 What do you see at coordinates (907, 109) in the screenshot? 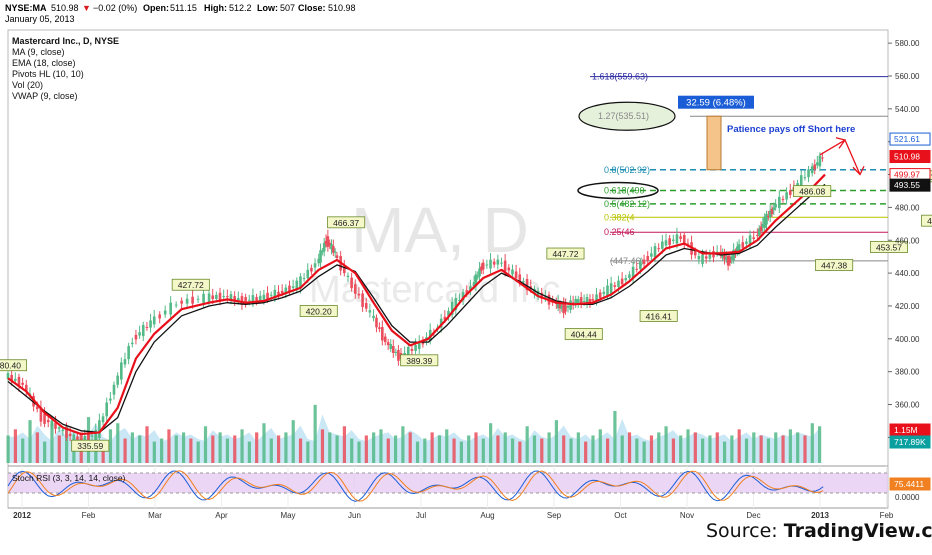
I see `price-tick-label: 540.00` at bounding box center [907, 109].